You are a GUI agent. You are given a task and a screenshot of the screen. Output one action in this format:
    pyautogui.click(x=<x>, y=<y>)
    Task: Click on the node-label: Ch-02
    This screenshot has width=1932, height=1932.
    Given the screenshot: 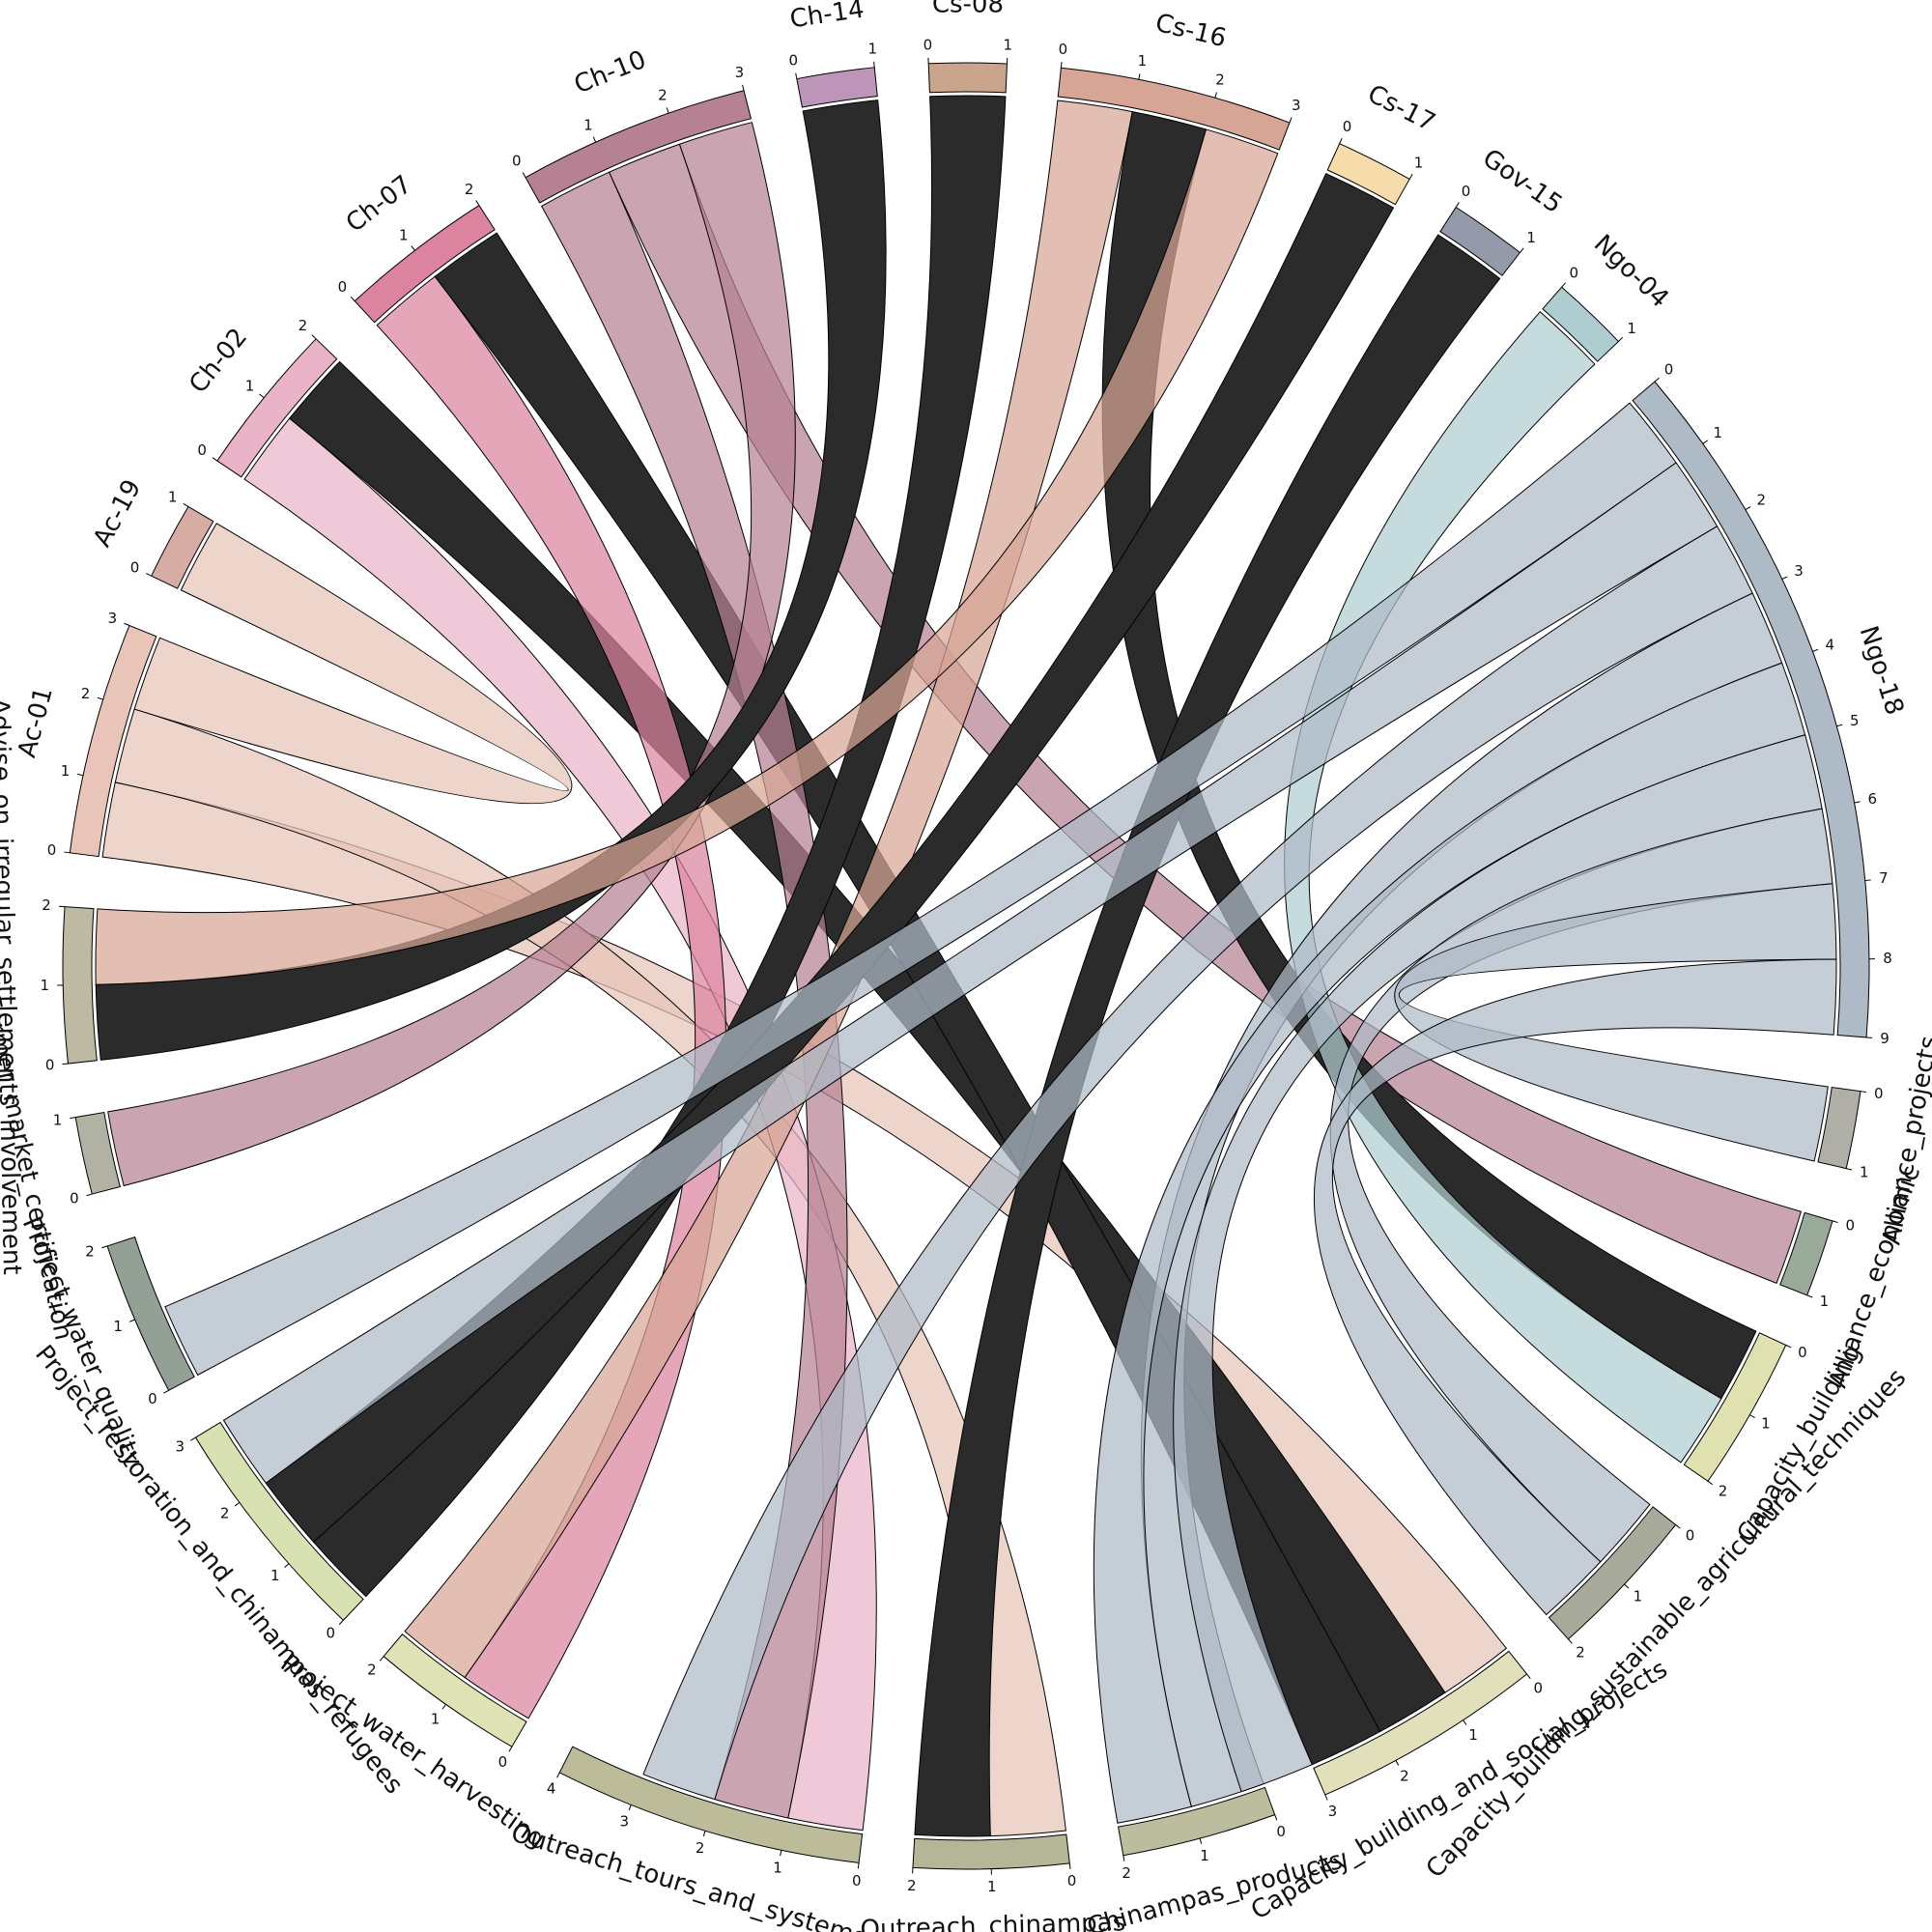 What is the action you would take?
    pyautogui.click(x=218, y=361)
    